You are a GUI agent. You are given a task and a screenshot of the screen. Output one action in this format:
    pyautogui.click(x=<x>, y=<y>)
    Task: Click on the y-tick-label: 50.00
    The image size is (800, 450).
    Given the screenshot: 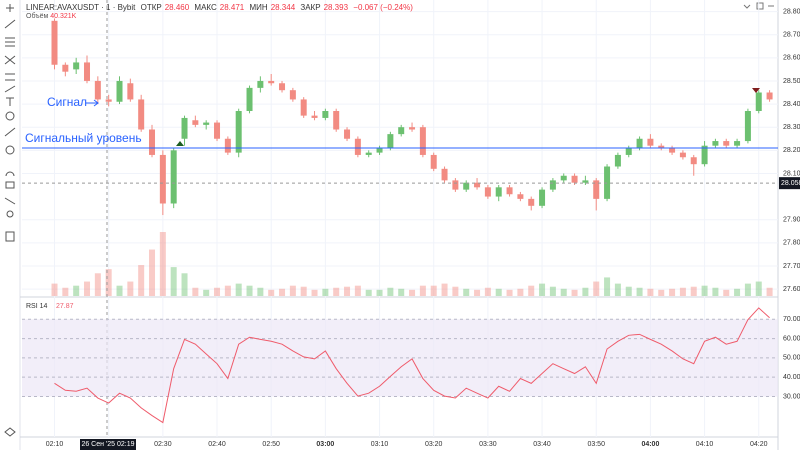 What is the action you would take?
    pyautogui.click(x=791, y=358)
    